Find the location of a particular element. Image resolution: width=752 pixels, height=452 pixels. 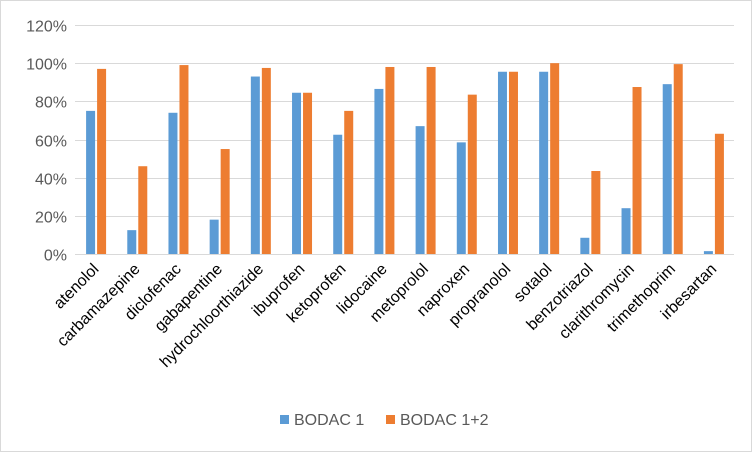

bar-bodac-1-carbamazepine is located at coordinates (132, 242).